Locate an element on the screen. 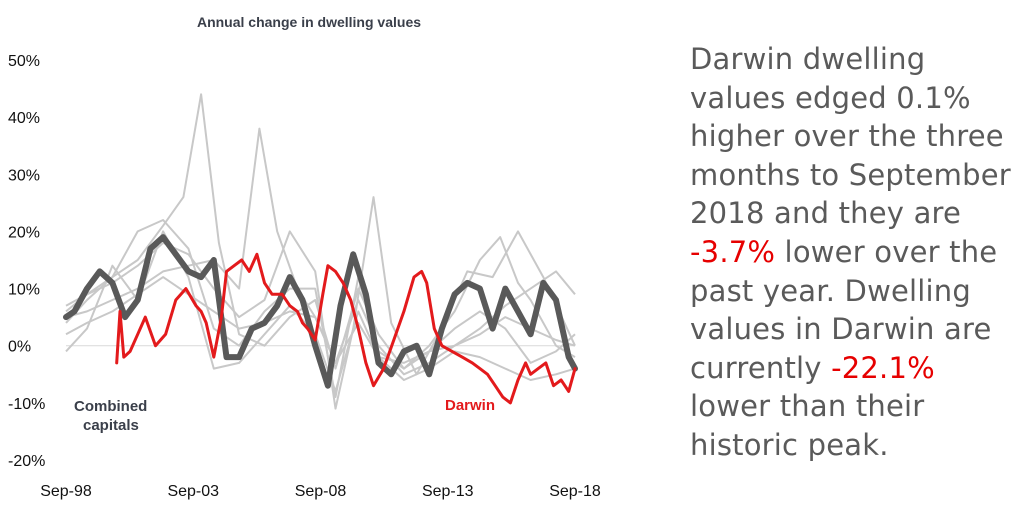 The height and width of the screenshot is (524, 1024). x-tick-label: Sep-13 is located at coordinates (448, 491).